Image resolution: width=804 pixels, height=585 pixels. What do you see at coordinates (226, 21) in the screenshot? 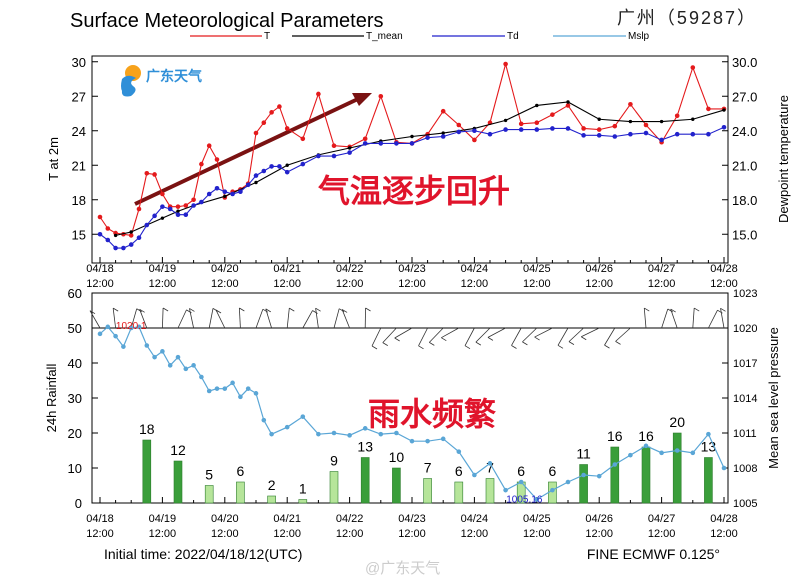
I see `chart-title: Surface Meteorological Parameters` at bounding box center [226, 21].